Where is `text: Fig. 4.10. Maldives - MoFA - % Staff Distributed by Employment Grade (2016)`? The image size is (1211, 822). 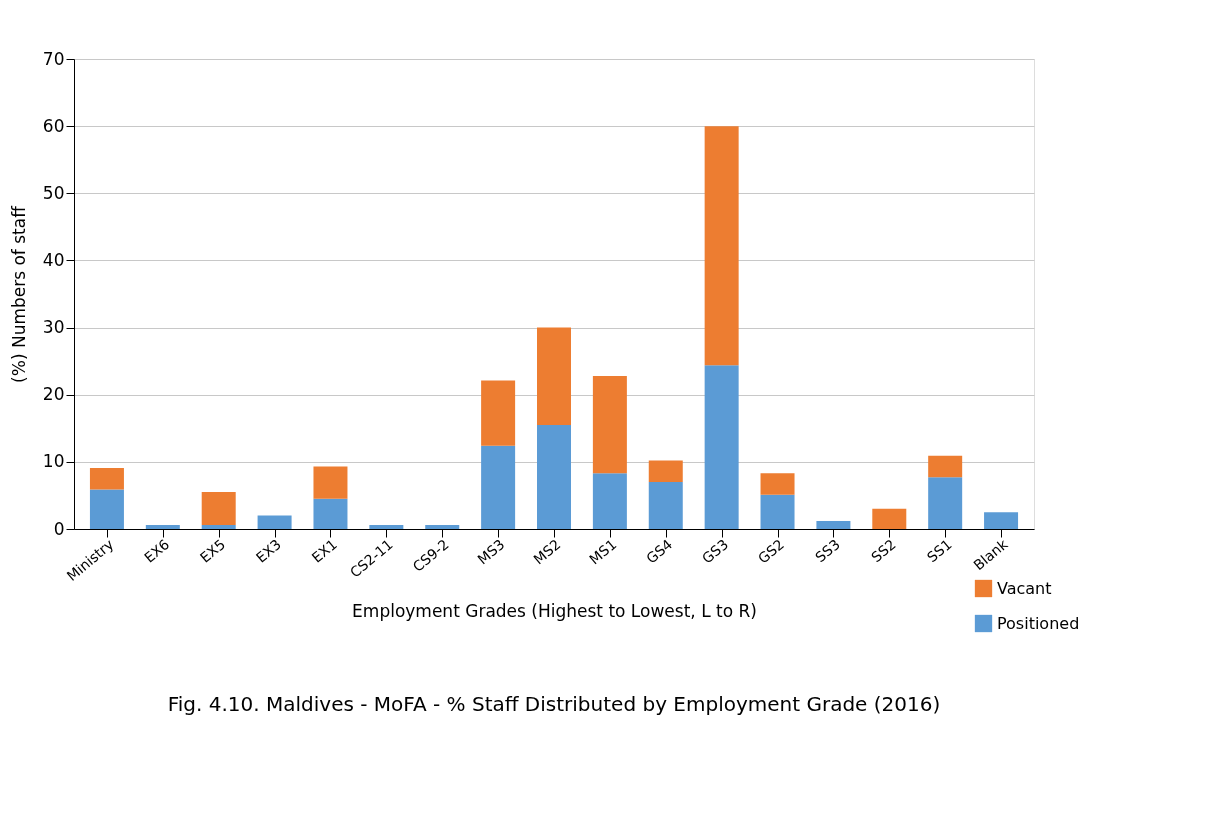 text: Fig. 4.10. Maldives - MoFA - % Staff Distributed by Employment Grade (2016) is located at coordinates (554, 704).